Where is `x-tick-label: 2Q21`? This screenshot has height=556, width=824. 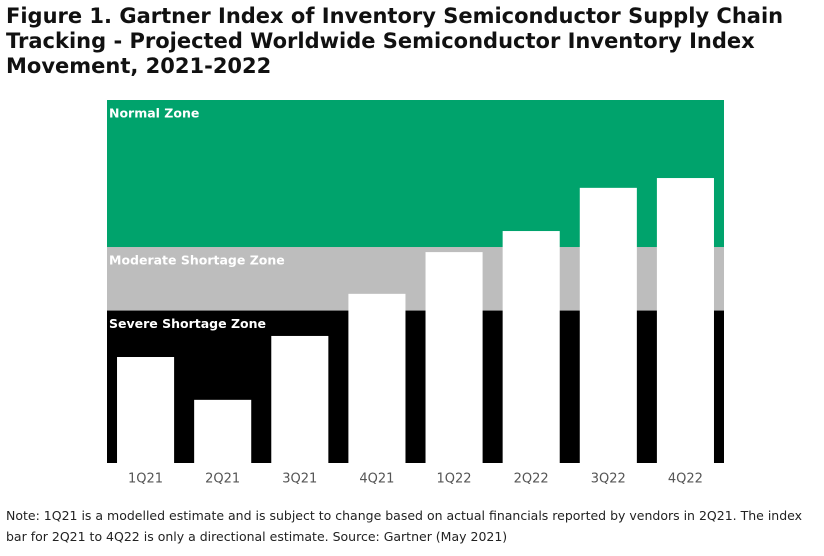 x-tick-label: 2Q21 is located at coordinates (222, 479).